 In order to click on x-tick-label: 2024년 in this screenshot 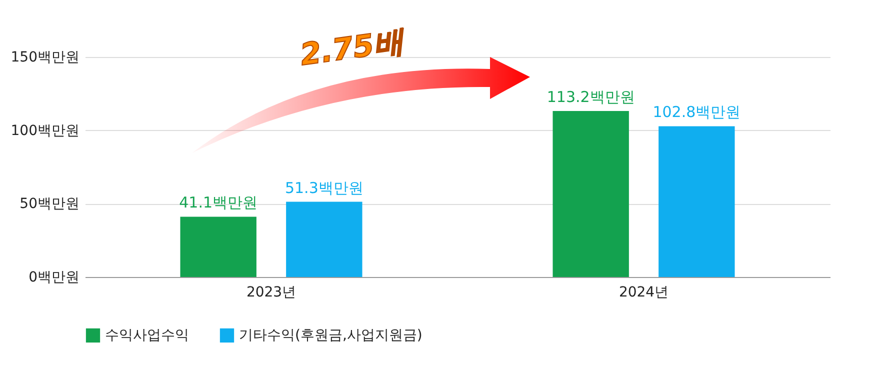, I will do `click(643, 292)`.